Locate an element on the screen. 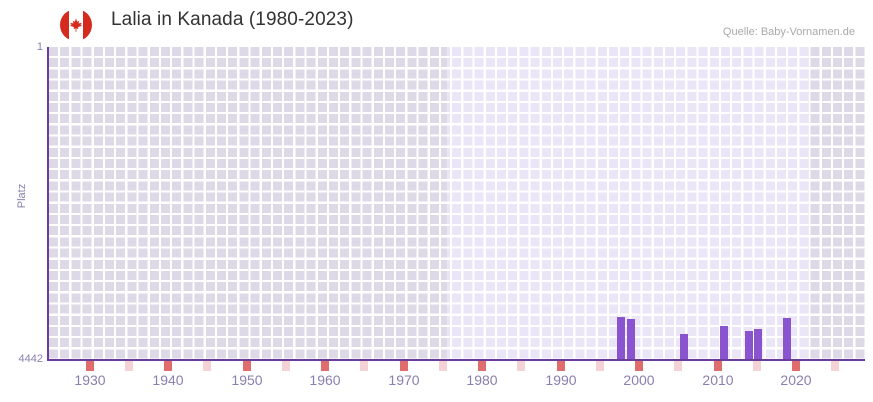 This screenshot has height=402, width=873. x-tick-label-1950: 1950 is located at coordinates (247, 380).